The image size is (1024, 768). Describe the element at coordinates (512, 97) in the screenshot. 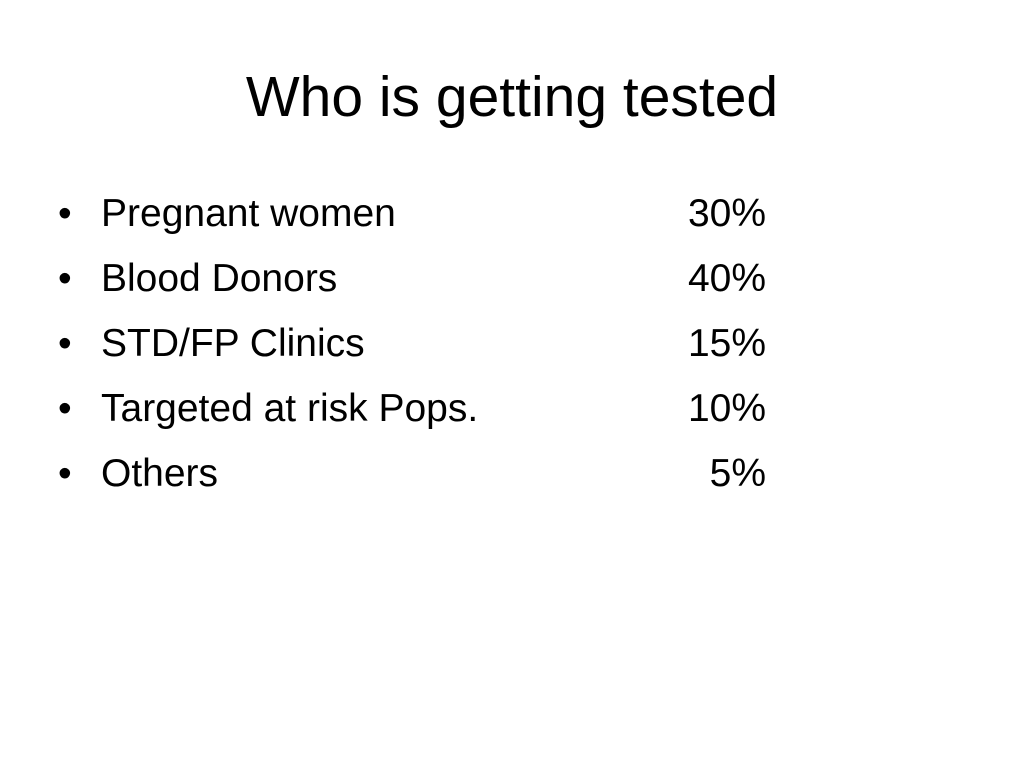

I see `slide-title: Who is getting tested` at that location.